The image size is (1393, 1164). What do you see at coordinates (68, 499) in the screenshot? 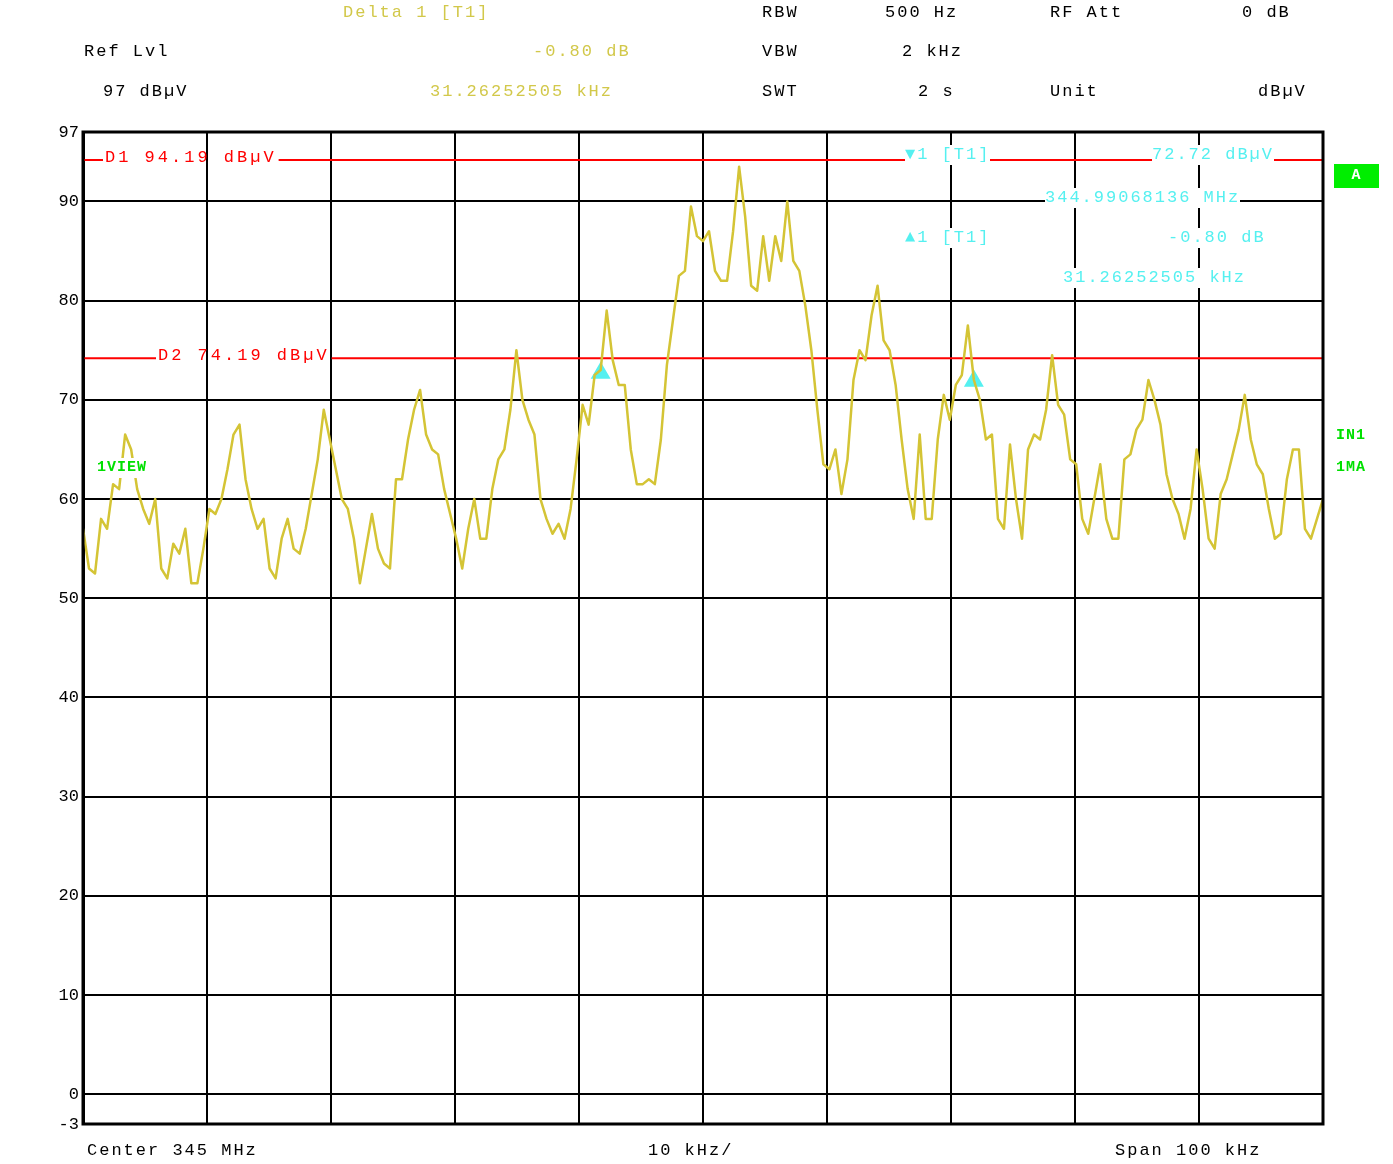
I see `y-tick-label: 60` at bounding box center [68, 499].